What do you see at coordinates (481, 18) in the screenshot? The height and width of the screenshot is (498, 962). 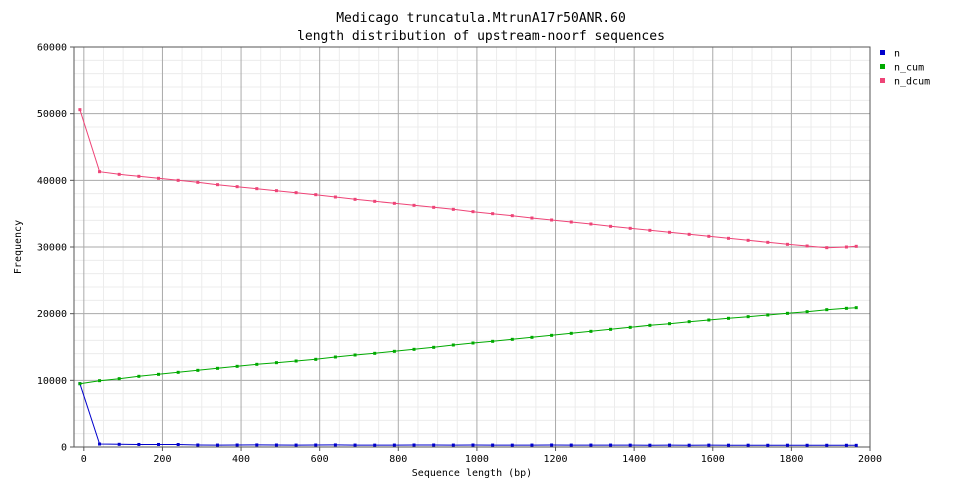 I see `chart-title: Medicago truncatula.MtrunA17r50ANR.60` at bounding box center [481, 18].